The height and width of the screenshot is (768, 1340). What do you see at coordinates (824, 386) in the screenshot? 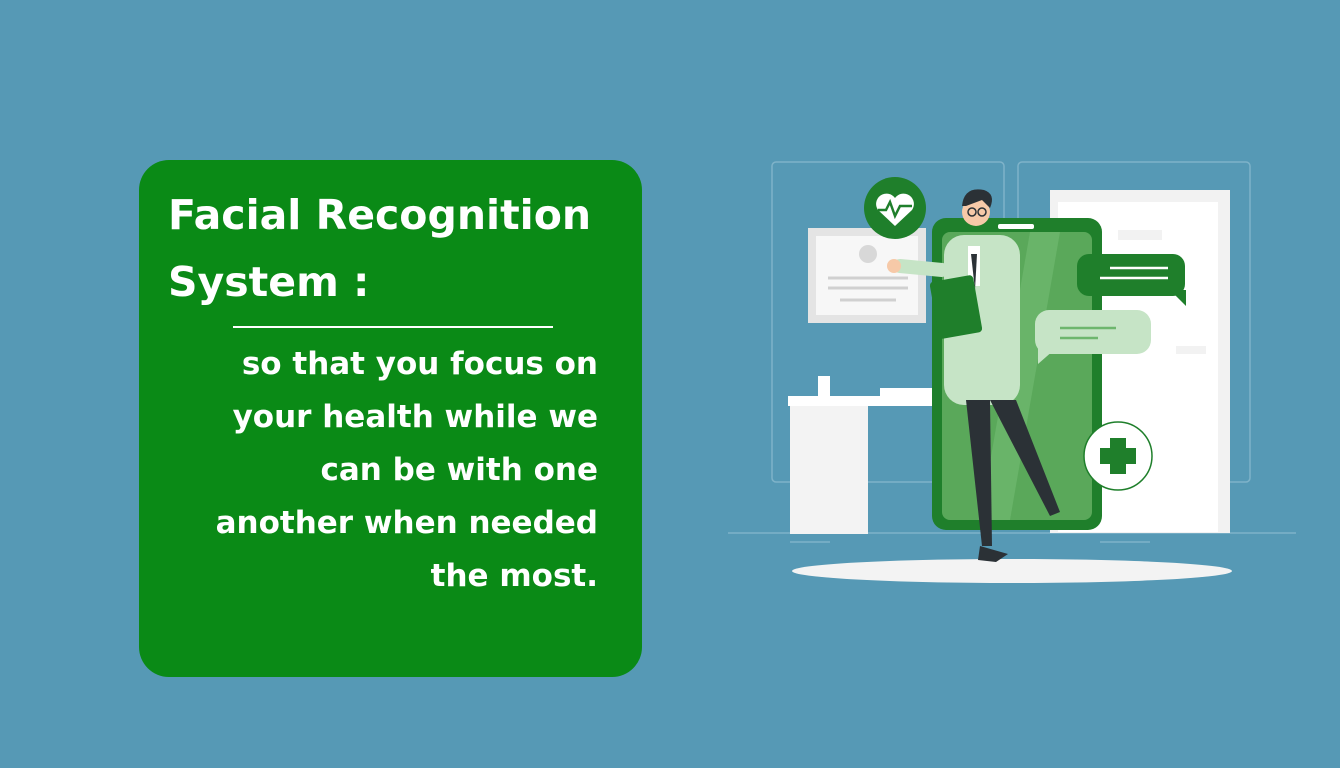
I see `desk-cup` at bounding box center [824, 386].